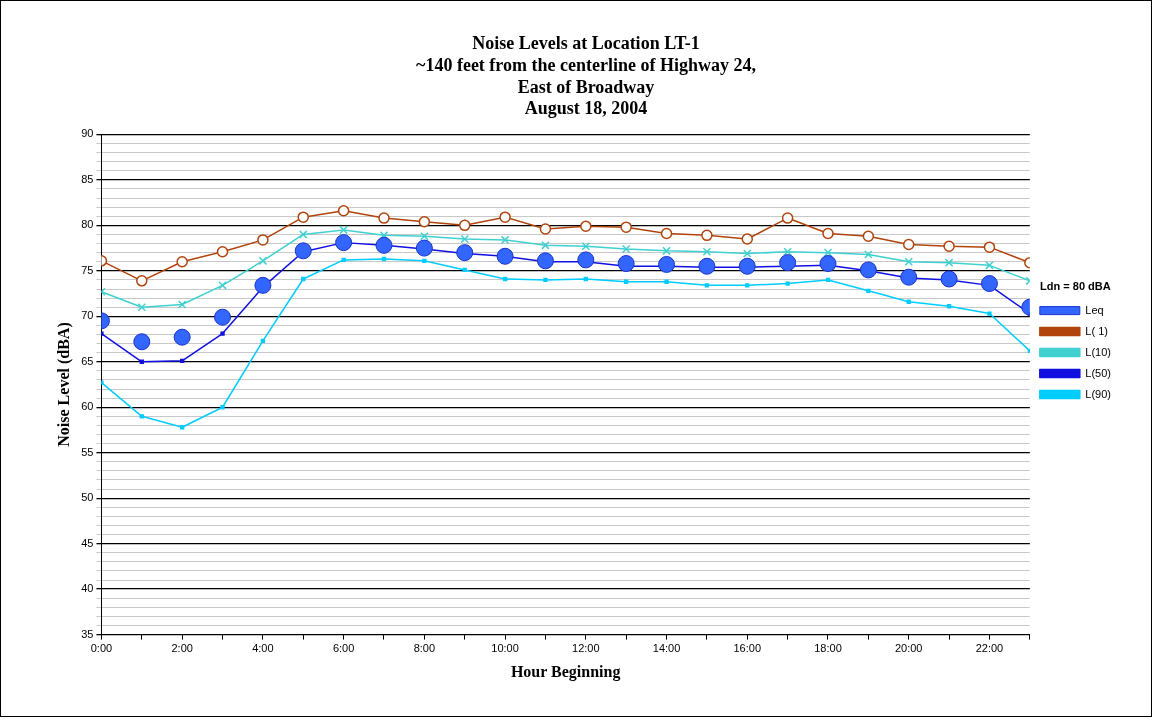 The height and width of the screenshot is (719, 1154). Describe the element at coordinates (87, 451) in the screenshot. I see `y-tick-label: 55` at that location.